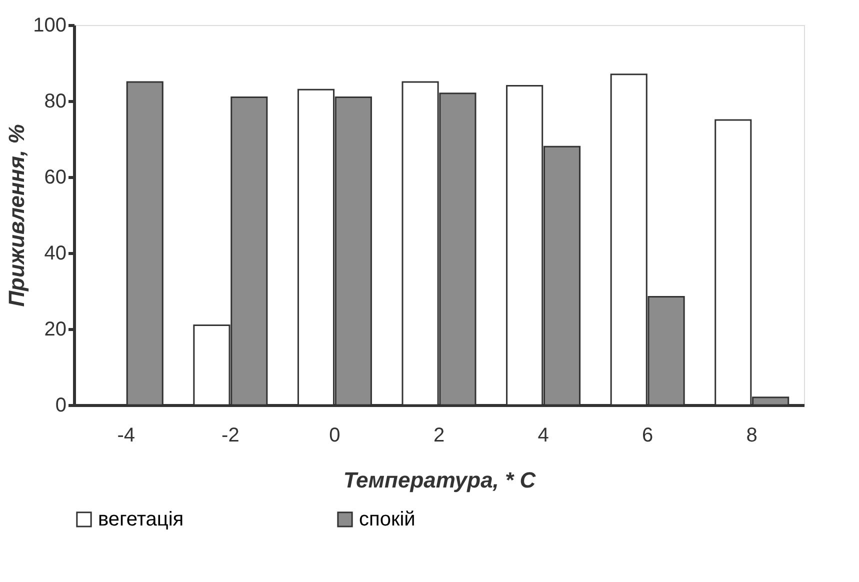 Image resolution: width=859 pixels, height=582 pixels. What do you see at coordinates (648, 435) in the screenshot?
I see `x-tick-label: 6` at bounding box center [648, 435].